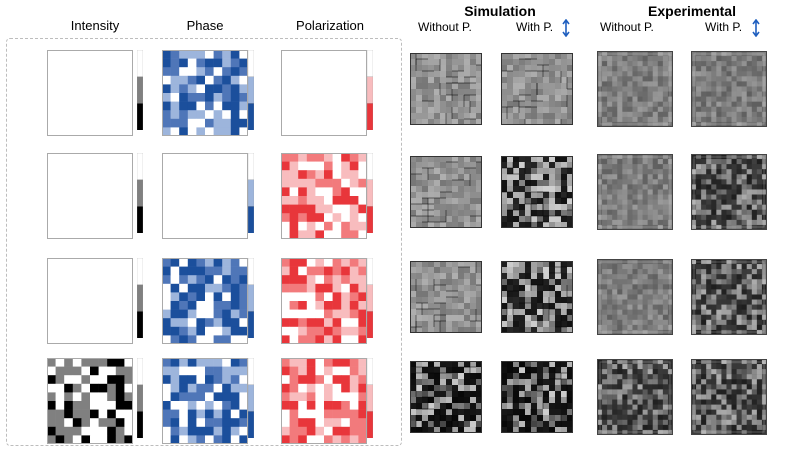 This screenshot has height=450, width=800. I want to click on header-simulation: Simulation, so click(500, 11).